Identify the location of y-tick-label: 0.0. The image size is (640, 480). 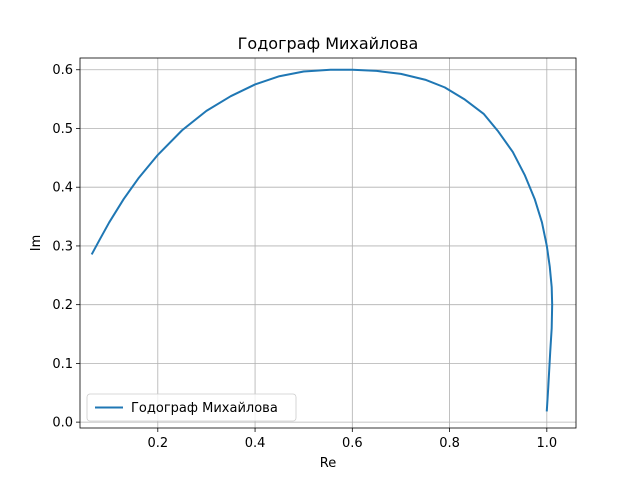
(62, 423).